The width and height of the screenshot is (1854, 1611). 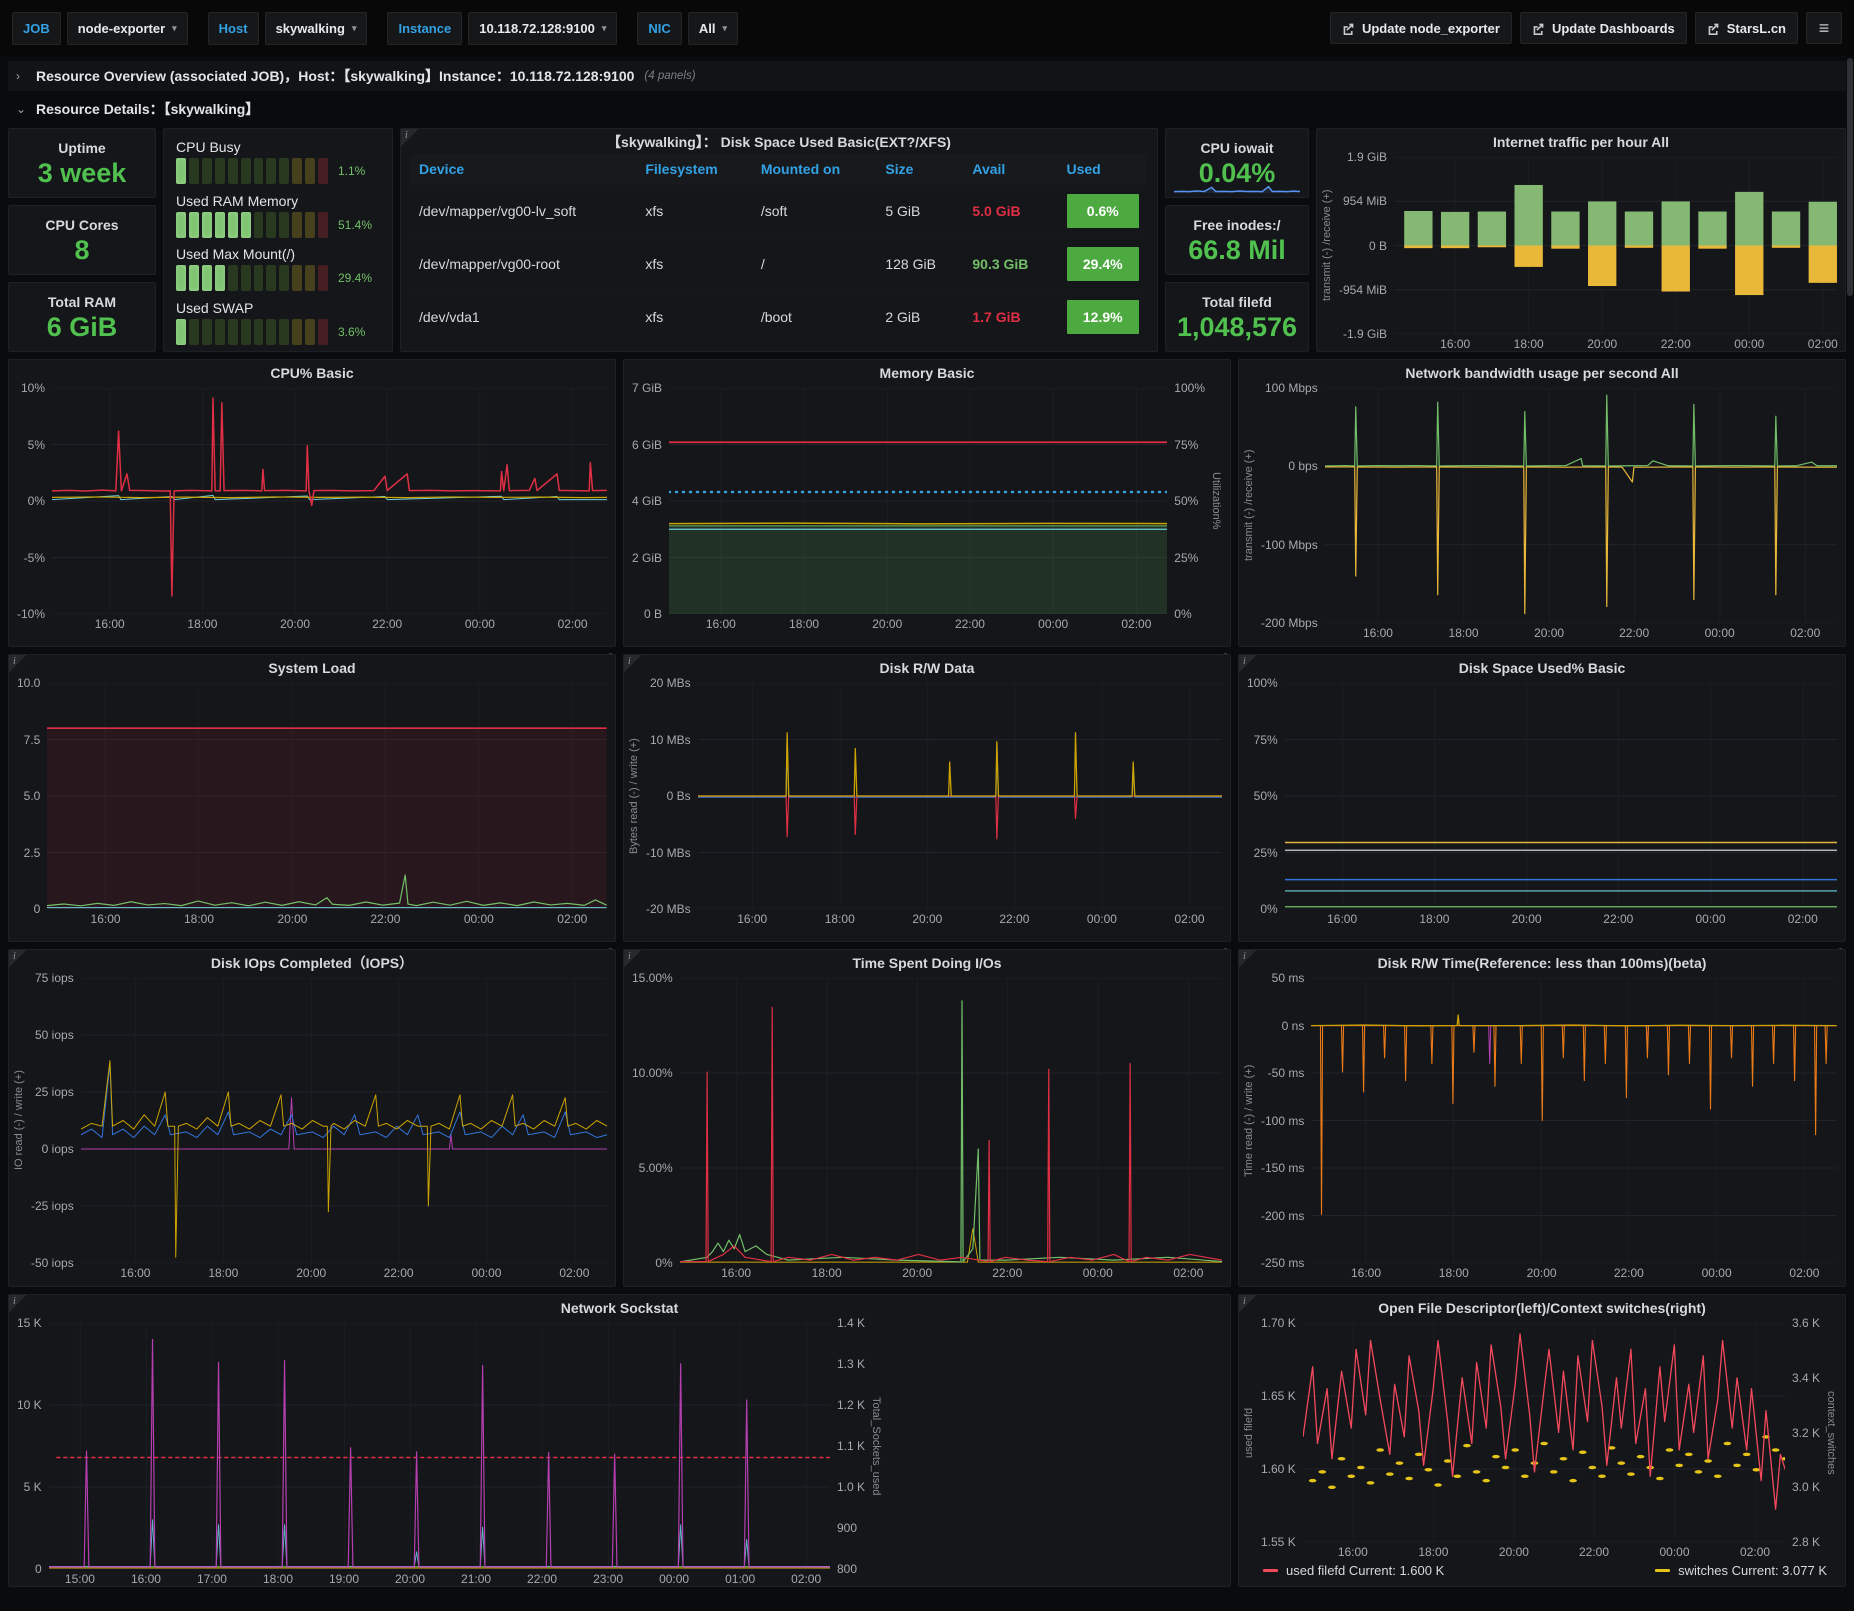 I want to click on x-tick: 20:00, so click(x=927, y=919).